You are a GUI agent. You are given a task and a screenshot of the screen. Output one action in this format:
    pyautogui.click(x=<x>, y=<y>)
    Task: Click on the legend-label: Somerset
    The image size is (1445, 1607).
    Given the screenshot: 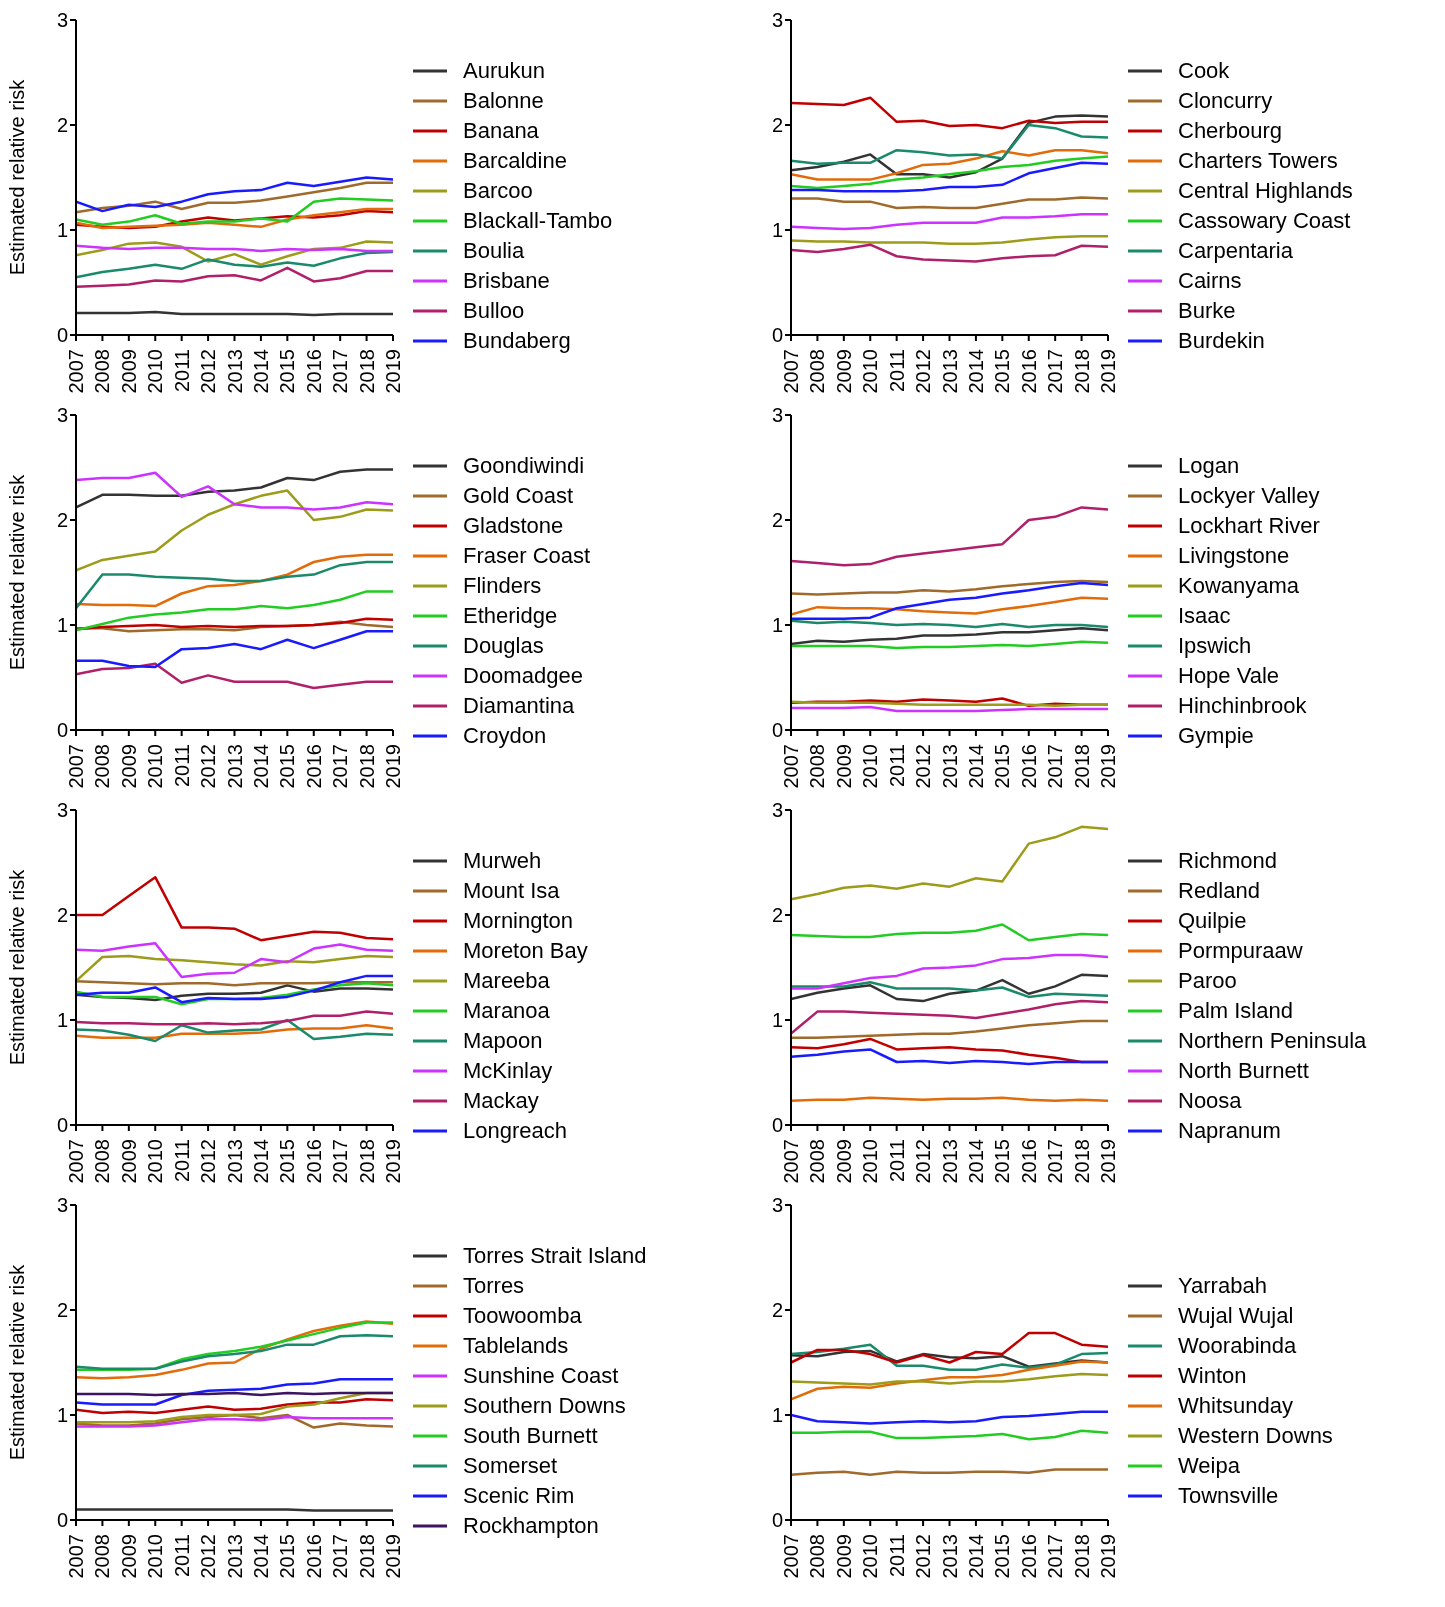 What is the action you would take?
    pyautogui.click(x=510, y=1465)
    